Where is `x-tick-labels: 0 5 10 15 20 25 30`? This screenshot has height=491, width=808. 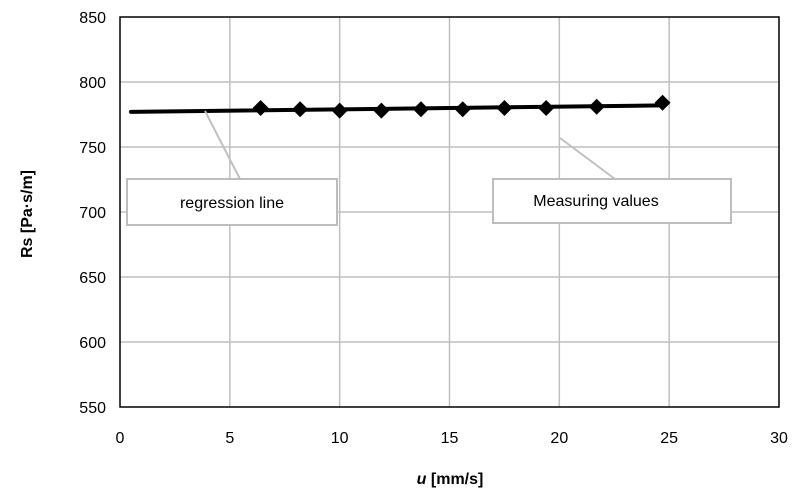
x-tick-labels: 0 5 10 15 20 25 30 is located at coordinates (452, 438).